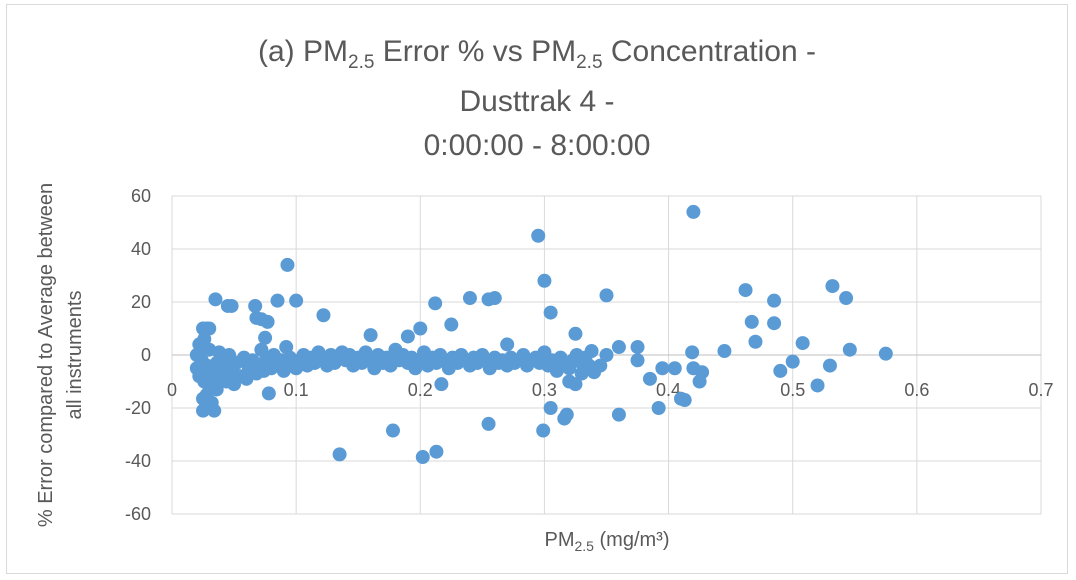 This screenshot has height=580, width=1076. I want to click on x-tick-label: 0.4, so click(668, 390).